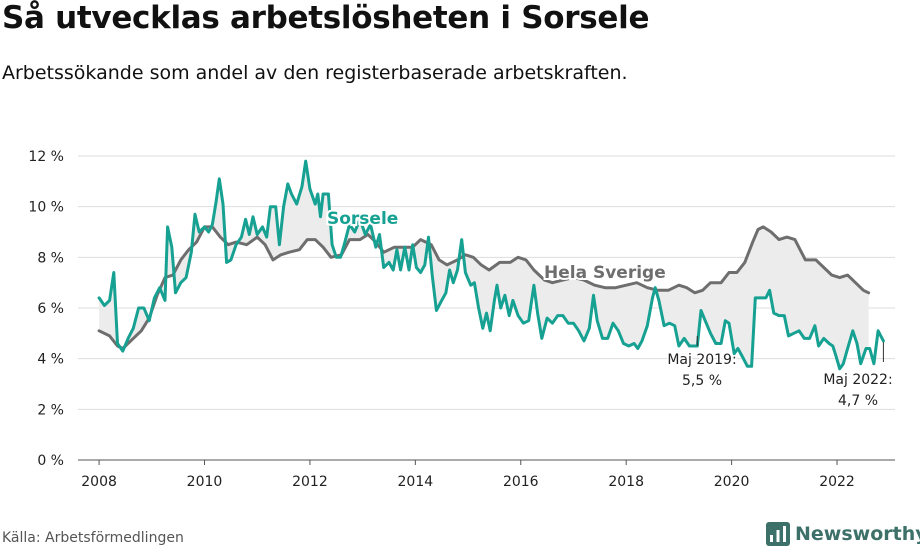 Image resolution: width=920 pixels, height=552 pixels. Describe the element at coordinates (46, 157) in the screenshot. I see `y-tick-label: 12 %` at that location.